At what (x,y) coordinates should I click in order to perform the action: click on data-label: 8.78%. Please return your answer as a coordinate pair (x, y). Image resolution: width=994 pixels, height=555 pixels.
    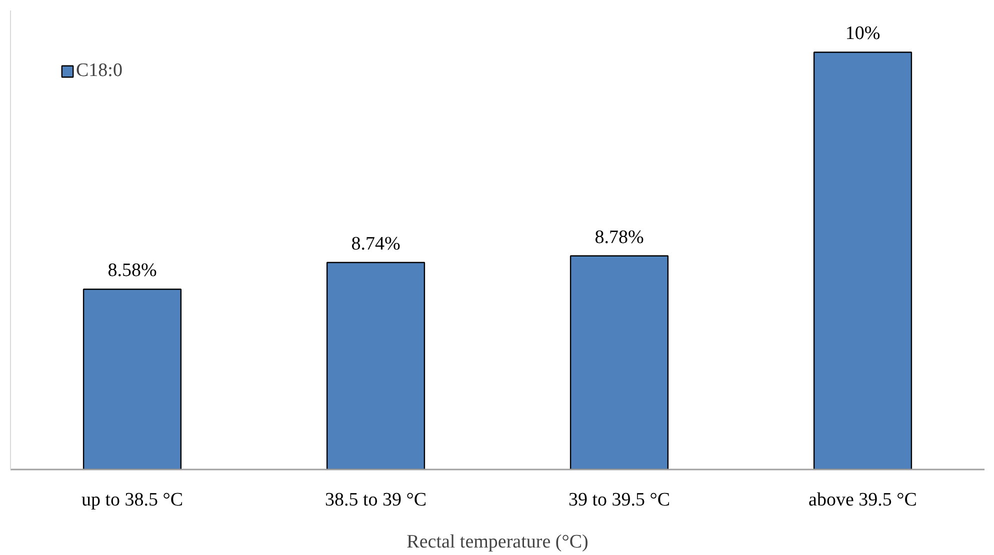
    Looking at the image, I should click on (619, 237).